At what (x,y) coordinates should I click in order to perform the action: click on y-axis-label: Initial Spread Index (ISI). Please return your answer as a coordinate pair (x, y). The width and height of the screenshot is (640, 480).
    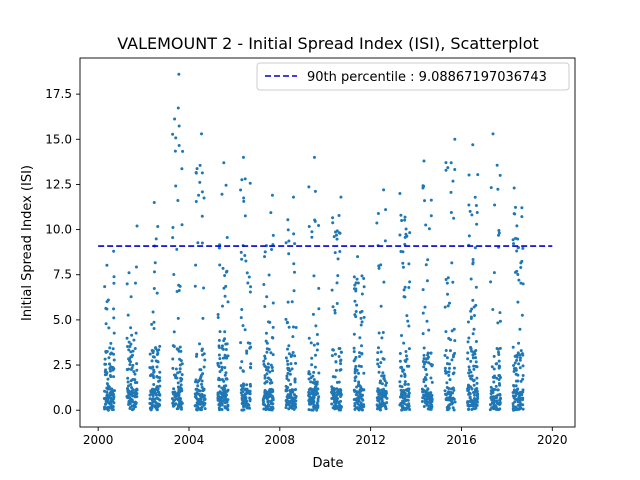
    Looking at the image, I should click on (27, 243).